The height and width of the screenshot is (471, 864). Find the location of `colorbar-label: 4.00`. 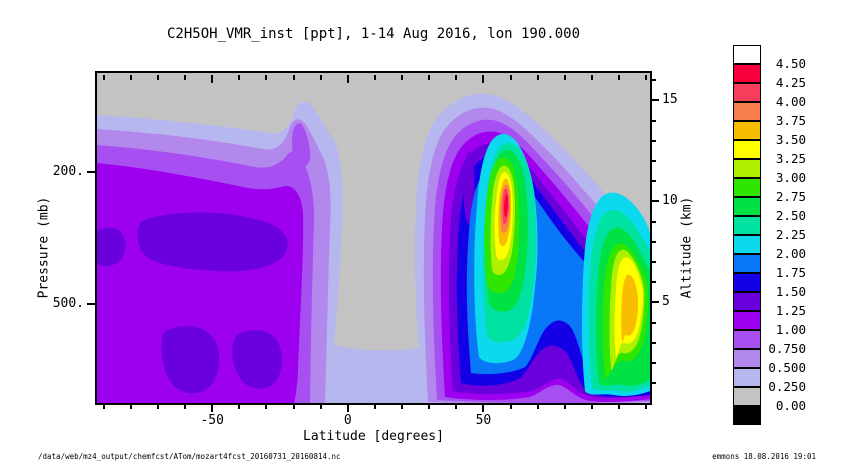

colorbar-label: 4.00 is located at coordinates (790, 101).